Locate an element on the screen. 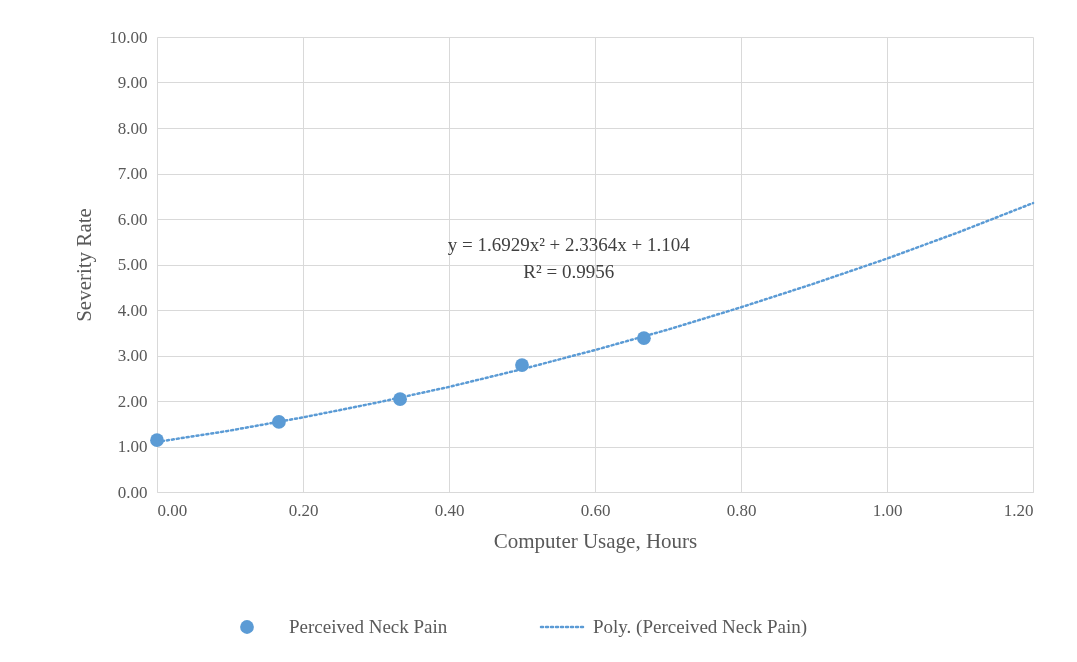 This screenshot has height=662, width=1077. legend-label: Perceived Neck Pain is located at coordinates (368, 626).